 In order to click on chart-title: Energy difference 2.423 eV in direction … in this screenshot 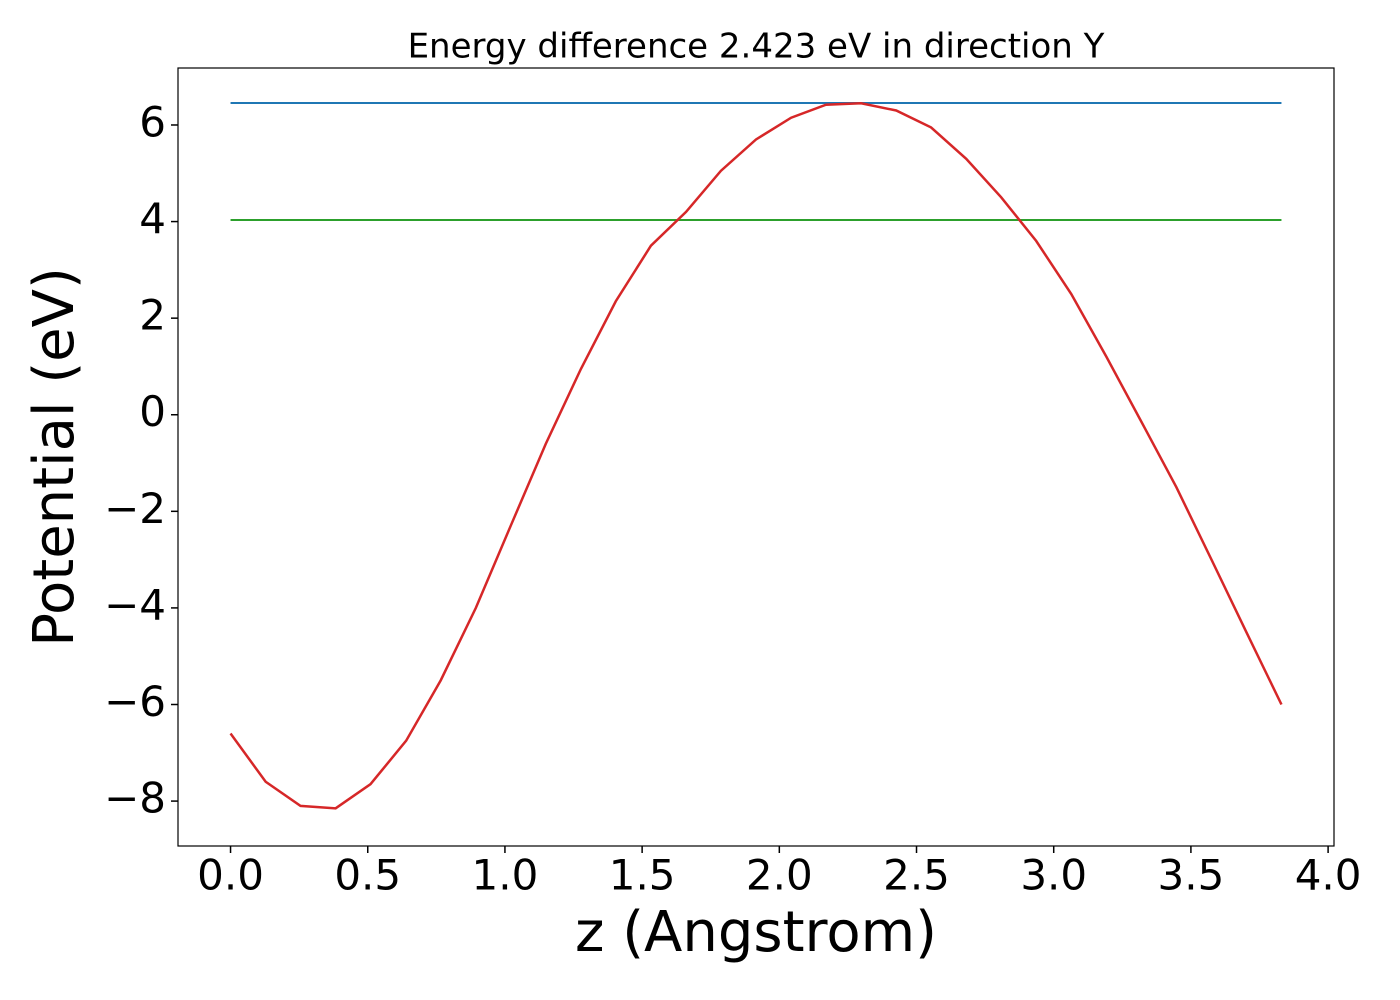, I will do `click(756, 47)`.